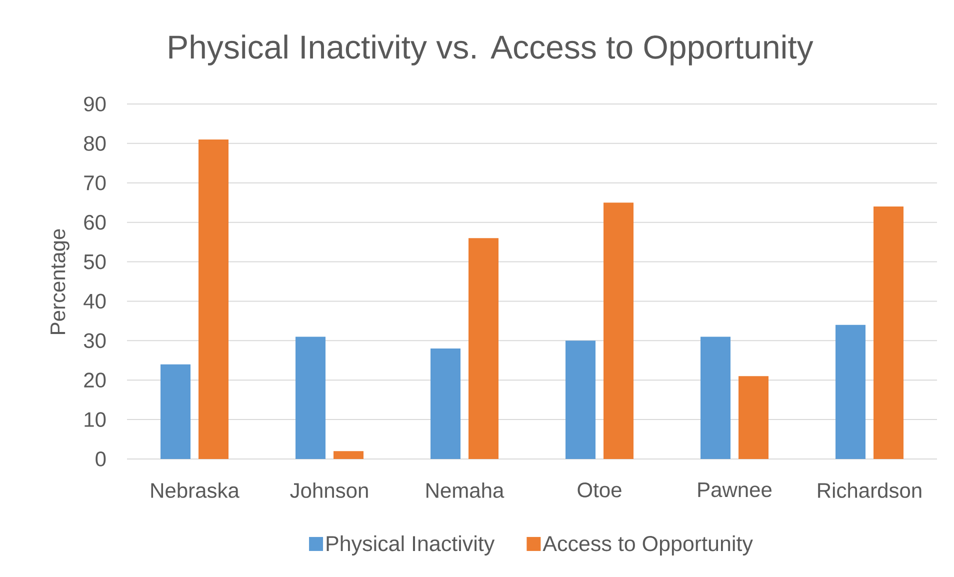  What do you see at coordinates (95, 262) in the screenshot?
I see `y-tick-label: 50` at bounding box center [95, 262].